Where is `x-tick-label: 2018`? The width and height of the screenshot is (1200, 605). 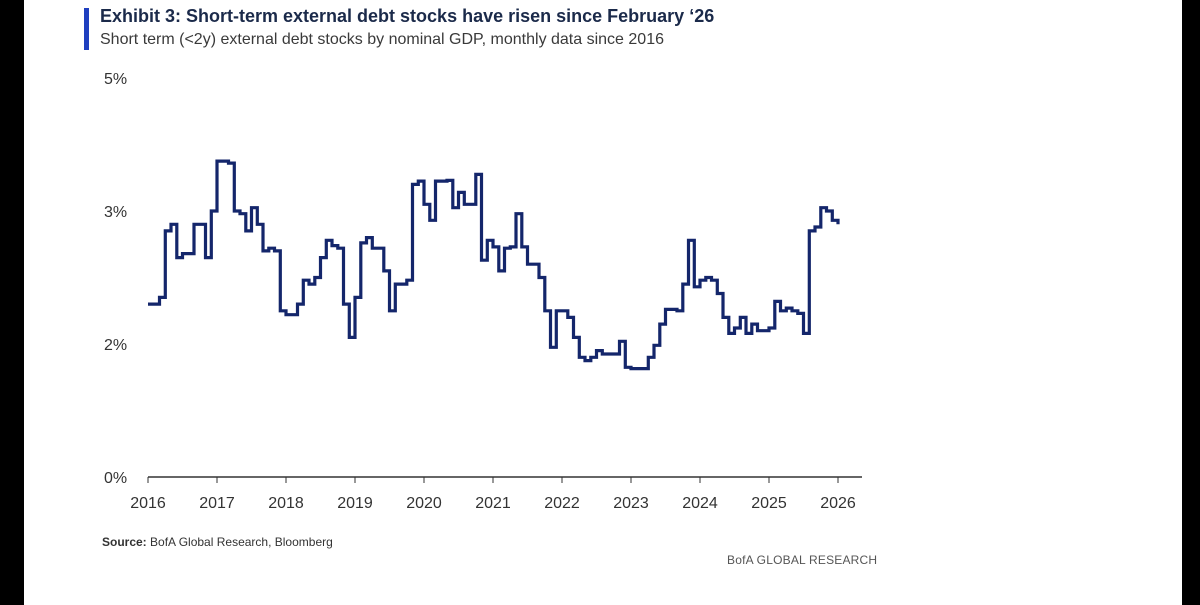
x-tick-label: 2018 is located at coordinates (286, 503).